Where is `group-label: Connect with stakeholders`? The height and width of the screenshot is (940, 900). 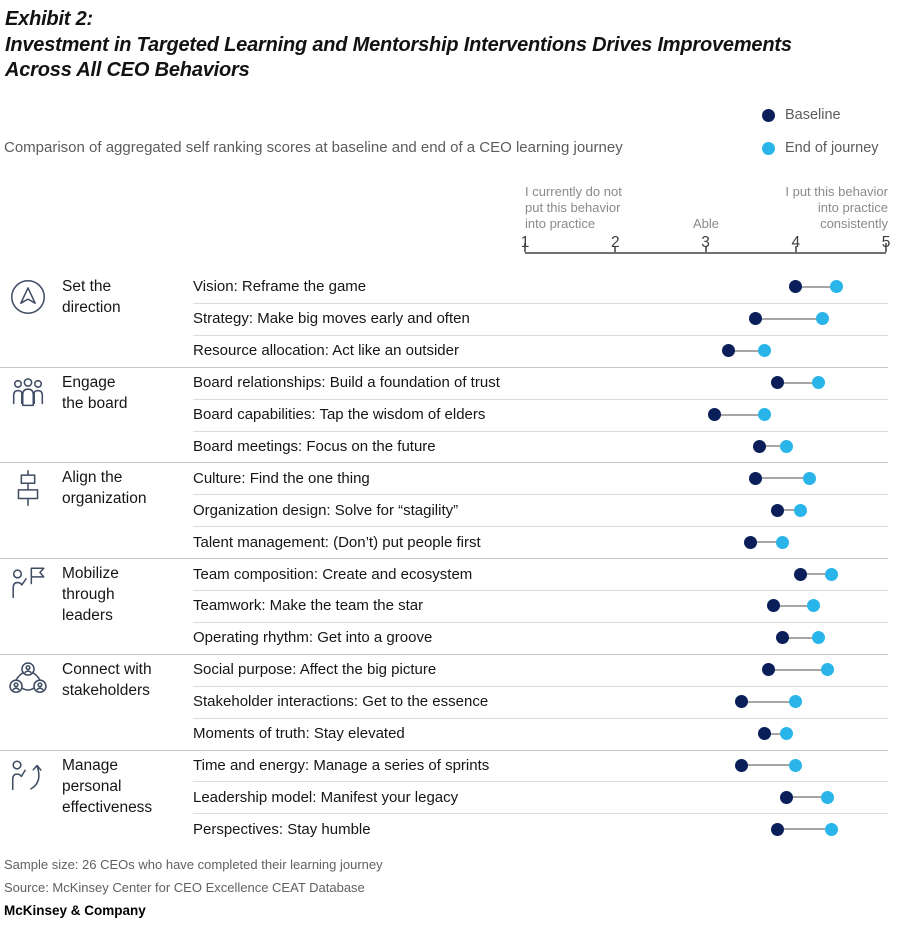 group-label: Connect with stakeholders is located at coordinates (107, 679).